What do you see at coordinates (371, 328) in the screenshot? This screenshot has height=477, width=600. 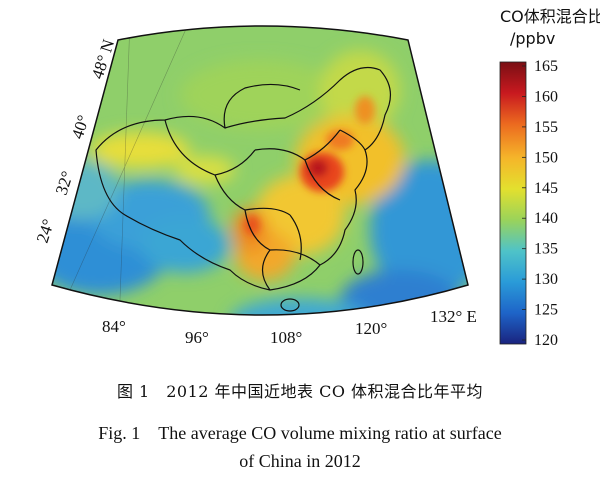 I see `lon-label-120: 120°` at bounding box center [371, 328].